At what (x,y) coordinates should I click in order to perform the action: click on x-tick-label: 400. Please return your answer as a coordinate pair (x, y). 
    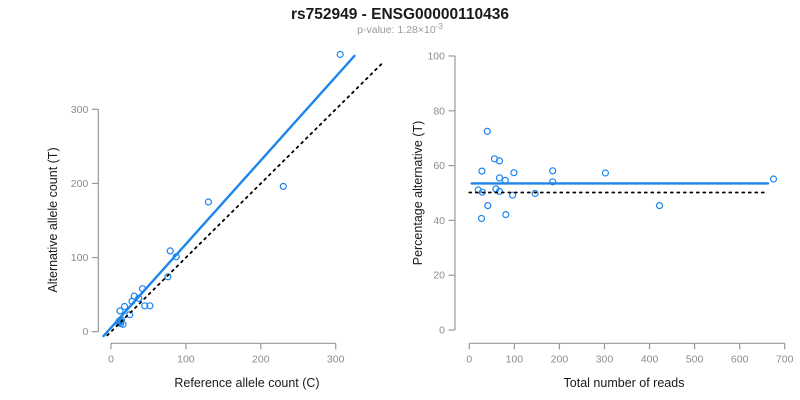
    Looking at the image, I should click on (650, 359).